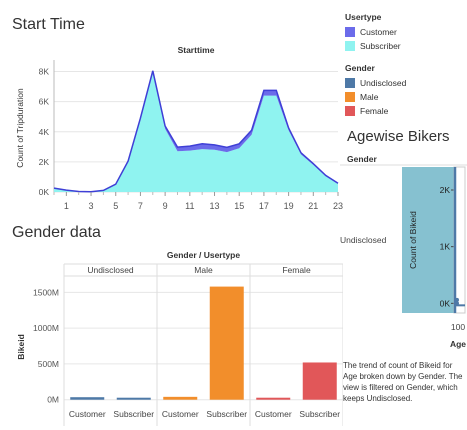  I want to click on usertype-legend-title: Usertype, so click(363, 17).